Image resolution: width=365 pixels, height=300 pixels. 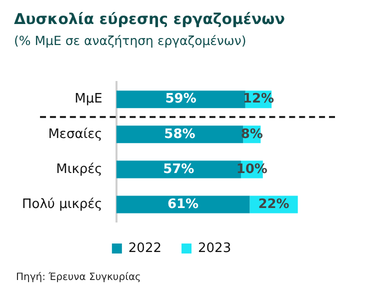 I want to click on y-tick-label: Μικρές, so click(x=79, y=169).